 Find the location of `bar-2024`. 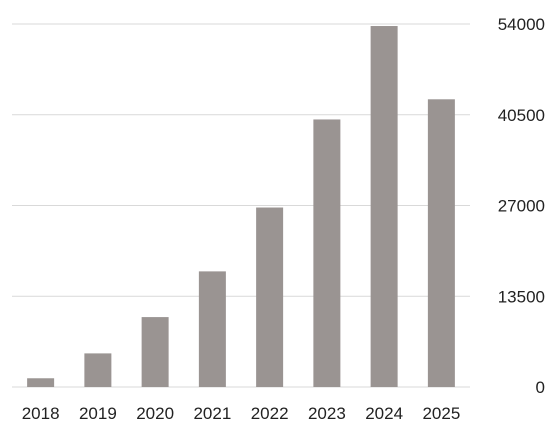

bar-2024 is located at coordinates (384, 207).